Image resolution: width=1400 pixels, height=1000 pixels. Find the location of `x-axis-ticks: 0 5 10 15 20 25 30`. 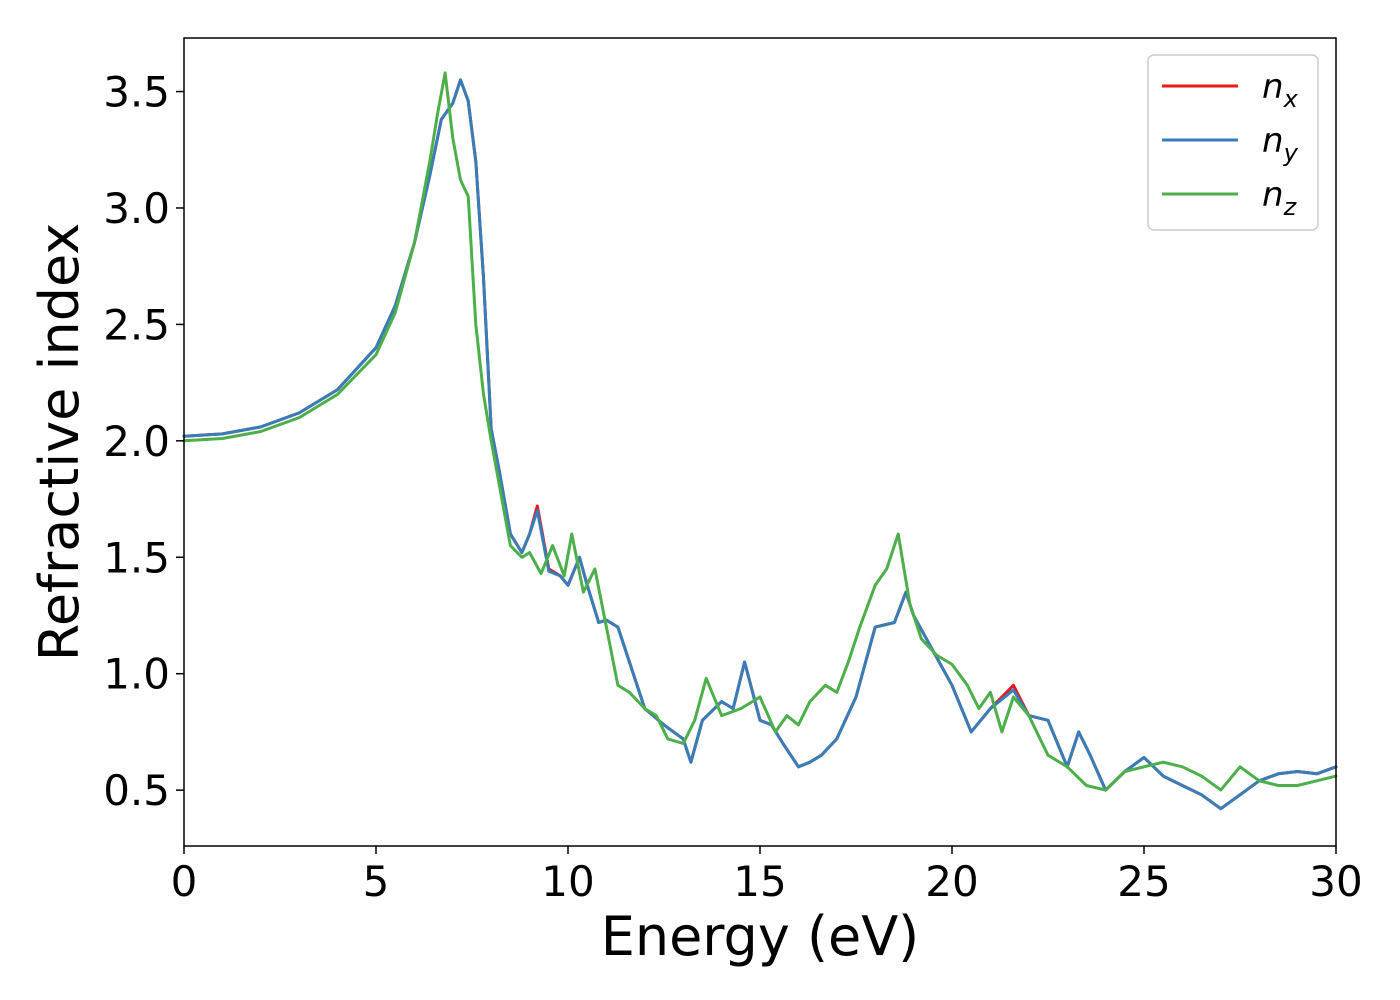

x-axis-ticks: 0 5 10 15 20 25 30 is located at coordinates (767, 876).